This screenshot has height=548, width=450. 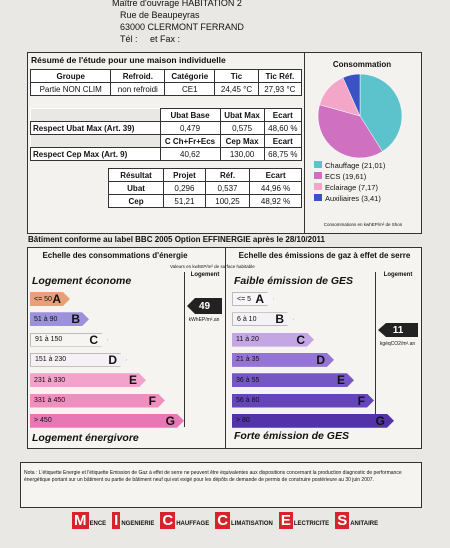 I want to click on class-range: <= 5, so click(x=244, y=299).